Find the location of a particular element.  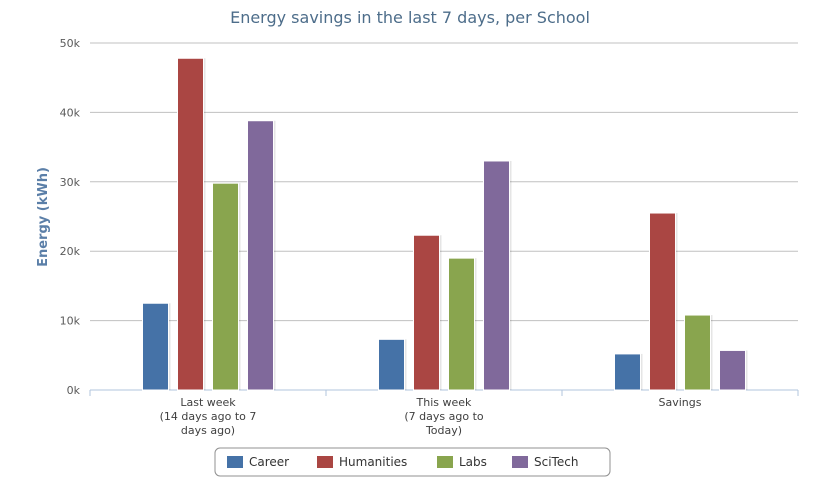

legend: Career Humanities Labs SciTech is located at coordinates (412, 462).